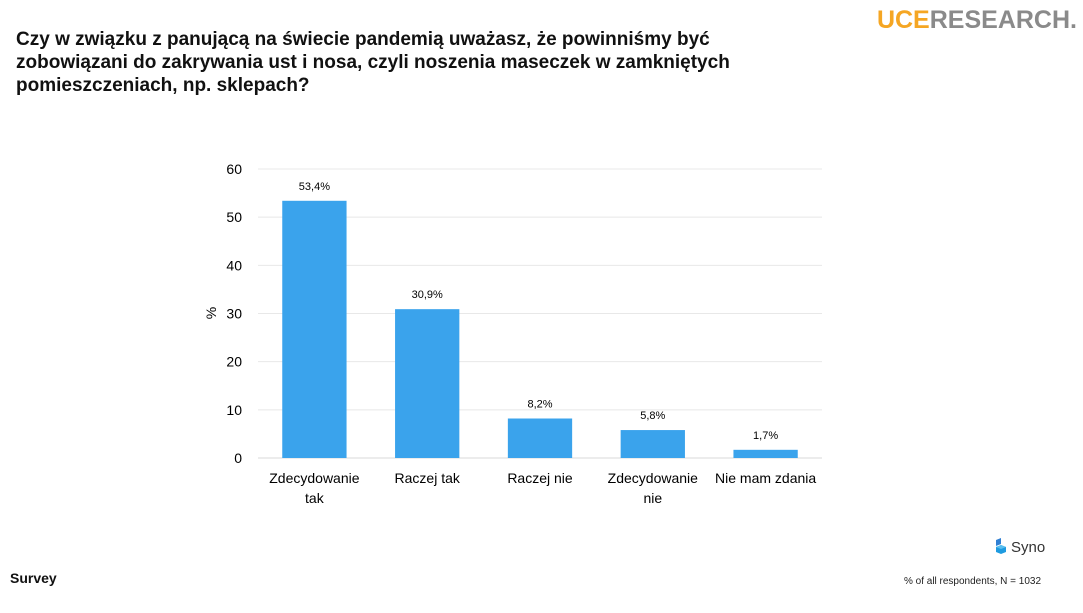 The width and height of the screenshot is (1083, 613). I want to click on y-axis-ticks: 0 10 20 30 40 50 60, so click(234, 313).